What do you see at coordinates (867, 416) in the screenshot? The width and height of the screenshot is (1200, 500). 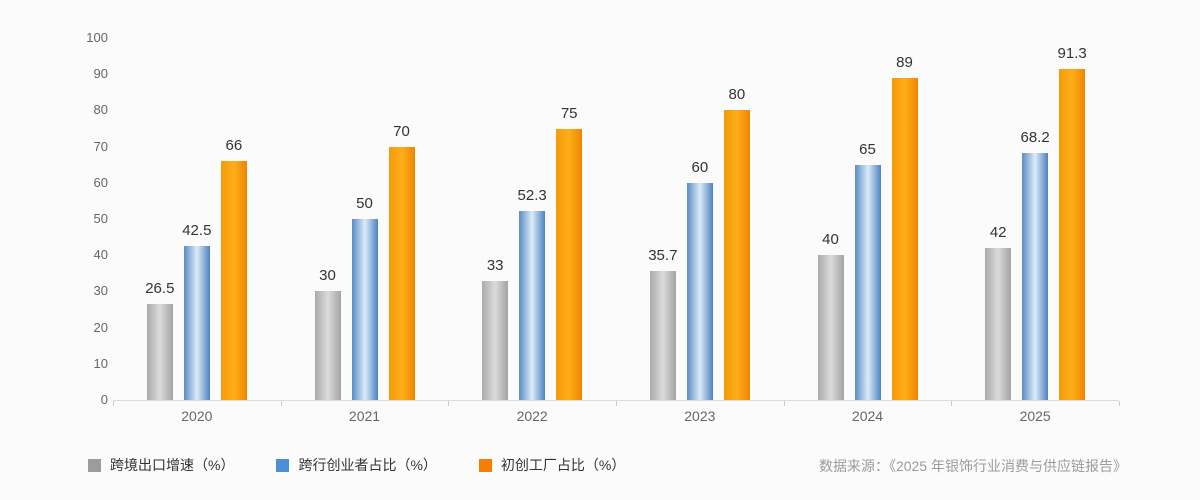 I see `x-tick-label: 2024` at bounding box center [867, 416].